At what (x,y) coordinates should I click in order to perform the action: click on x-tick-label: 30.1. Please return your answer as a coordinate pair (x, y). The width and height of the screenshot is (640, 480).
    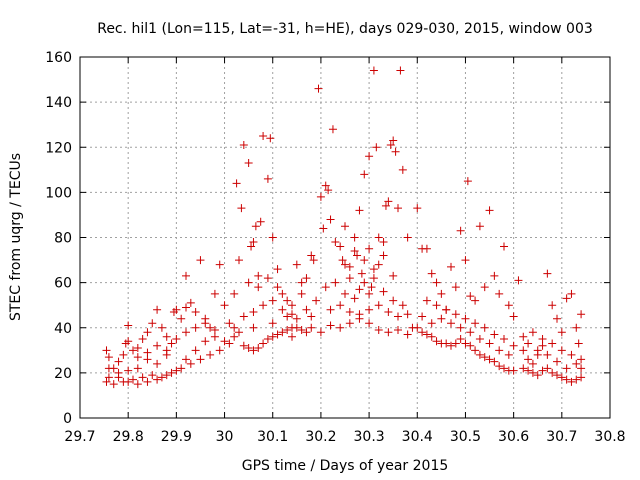
    Looking at the image, I should click on (272, 437).